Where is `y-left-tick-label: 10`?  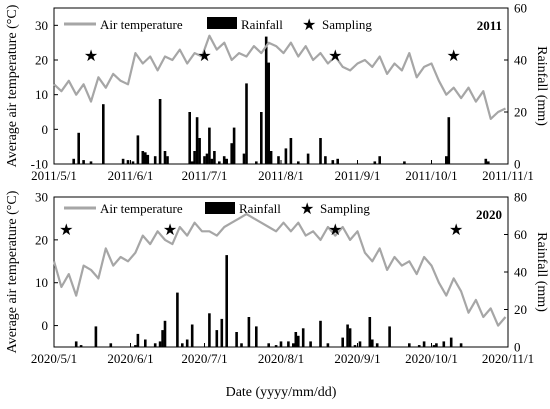 y-left-tick-label: 10 is located at coordinates (41, 94).